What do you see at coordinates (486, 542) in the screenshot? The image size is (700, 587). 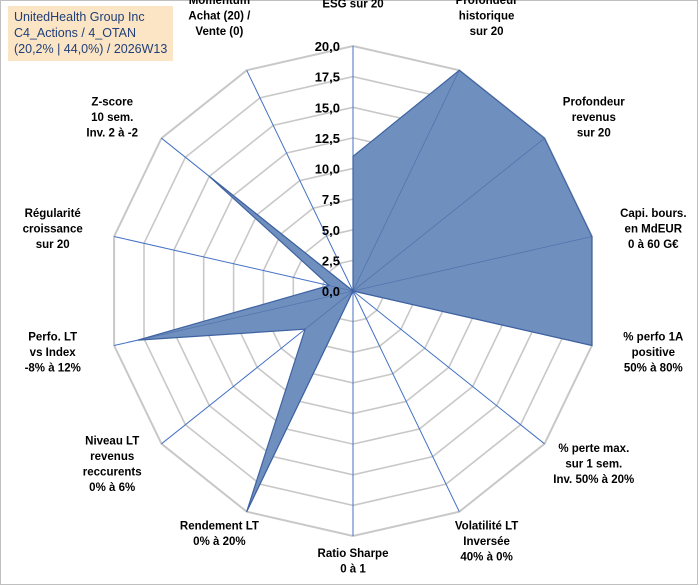 I see `axis-label: Inversée` at bounding box center [486, 542].